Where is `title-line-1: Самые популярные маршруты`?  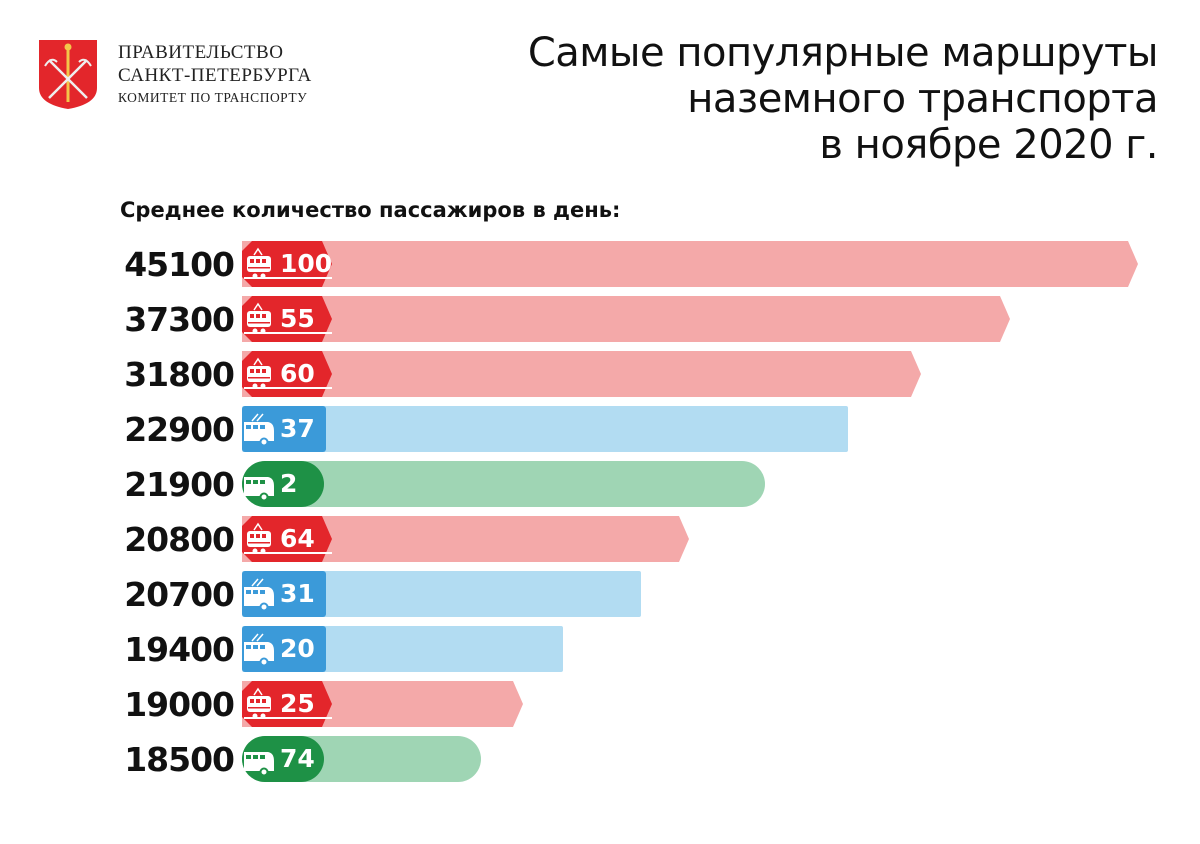
title-line-1: Самые популярные маршруты is located at coordinates (843, 53).